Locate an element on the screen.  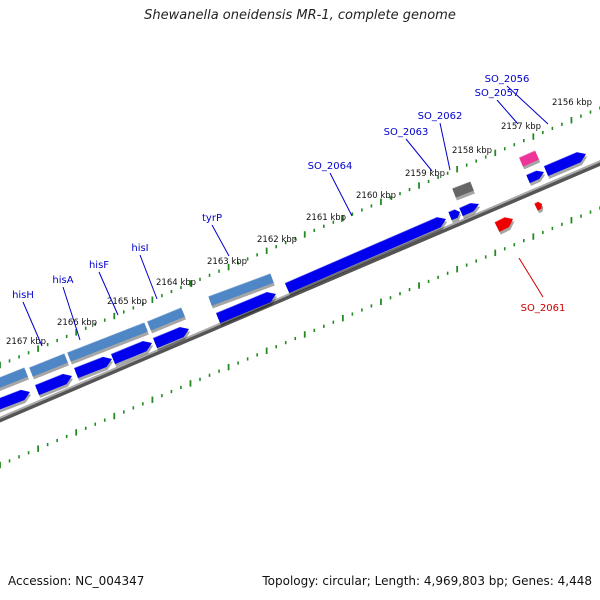
scale-label: 2159 kbp is located at coordinates (425, 174).